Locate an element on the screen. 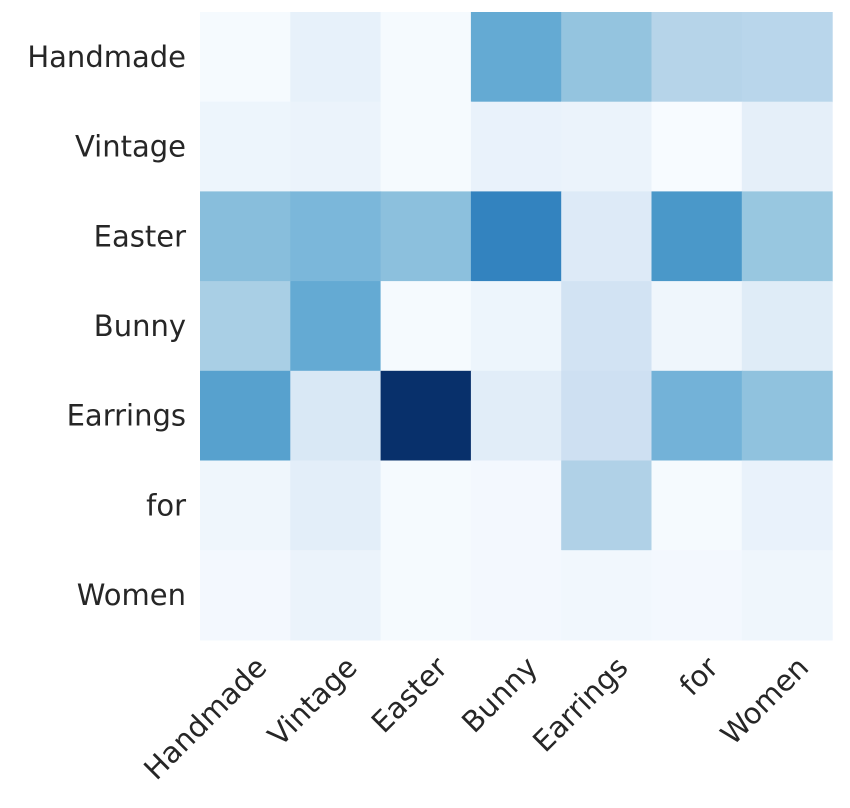 The height and width of the screenshot is (808, 850). heatmap-cell-earrings-handmade is located at coordinates (245, 416).